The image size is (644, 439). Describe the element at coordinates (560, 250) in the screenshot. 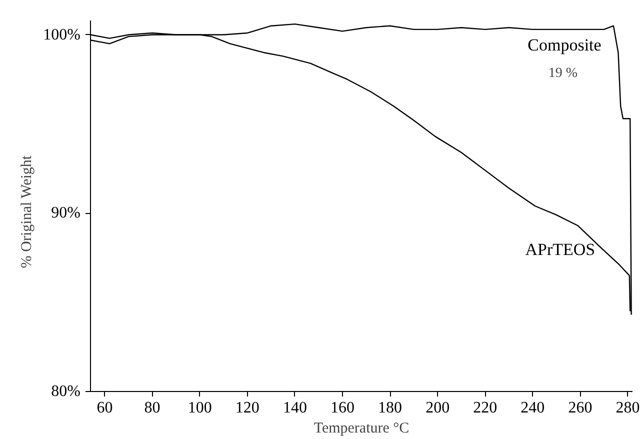

I see `series-label: APrTEOS` at that location.